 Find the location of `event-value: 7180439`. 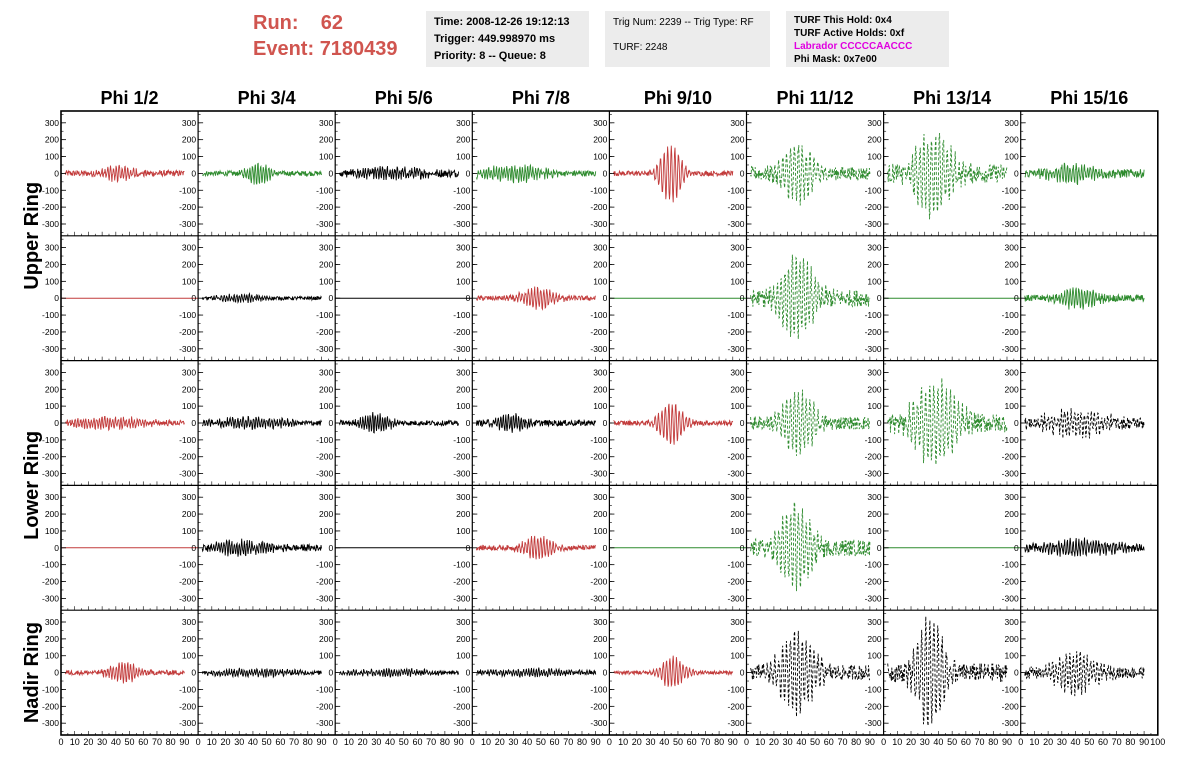

event-value: 7180439 is located at coordinates (358, 49).